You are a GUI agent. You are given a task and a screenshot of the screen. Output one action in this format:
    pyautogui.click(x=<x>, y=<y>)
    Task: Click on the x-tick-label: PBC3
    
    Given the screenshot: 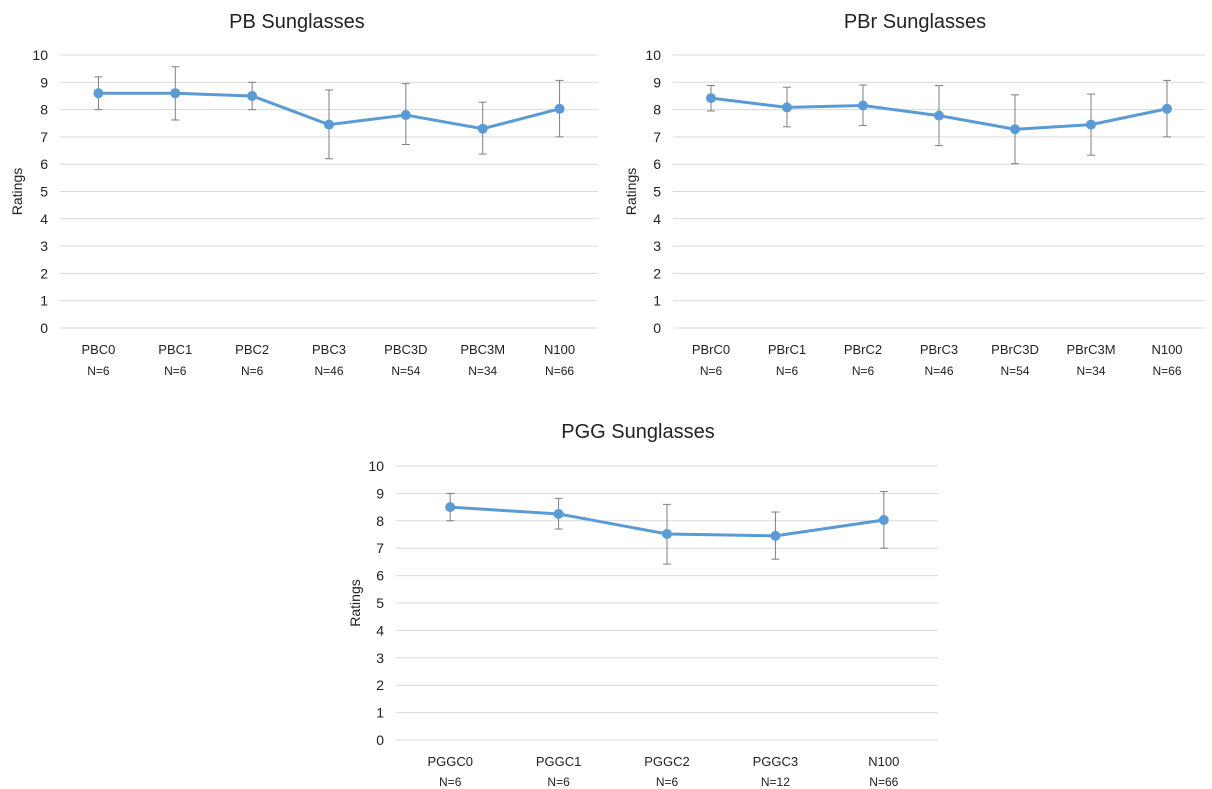 What is the action you would take?
    pyautogui.click(x=329, y=349)
    